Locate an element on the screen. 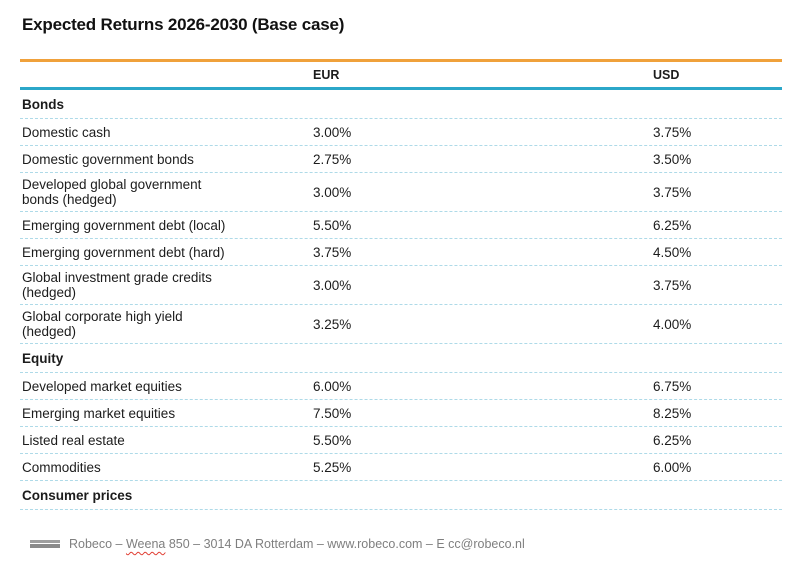 The image size is (800, 566). section-header-consumer-prices: Consumer prices is located at coordinates (401, 495).